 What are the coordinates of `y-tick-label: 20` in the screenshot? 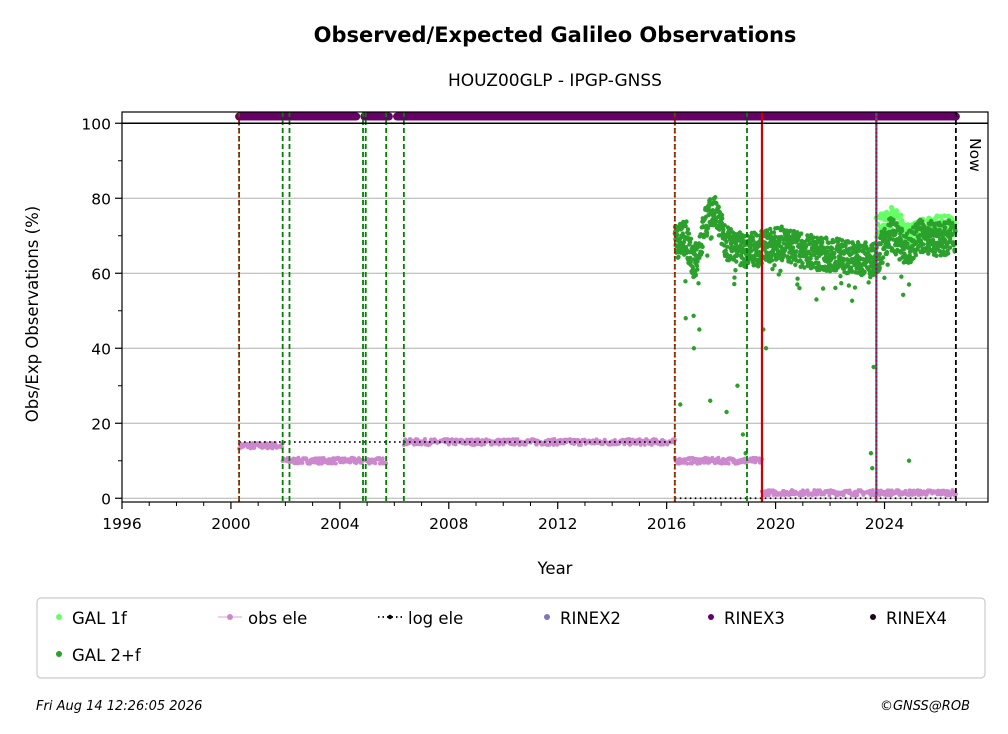 It's located at (101, 424).